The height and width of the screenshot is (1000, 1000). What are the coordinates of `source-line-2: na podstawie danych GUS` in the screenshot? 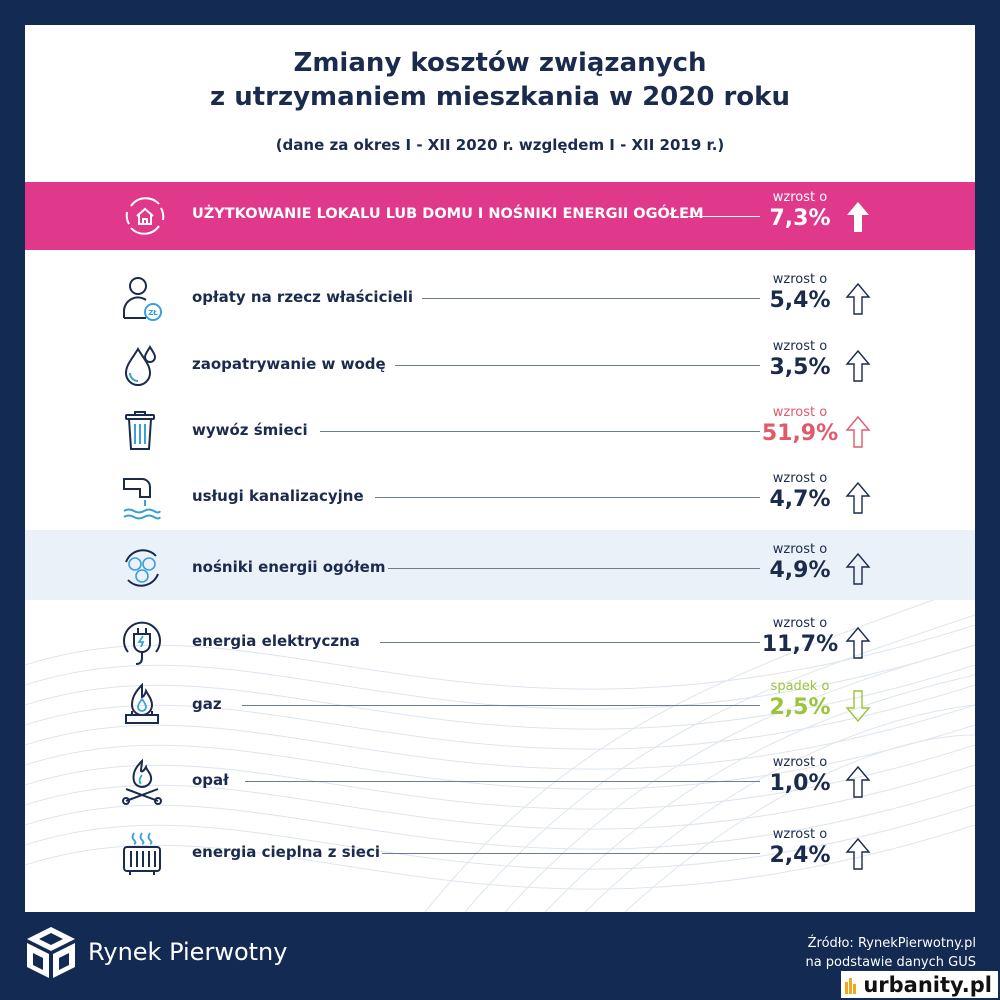 It's located at (890, 962).